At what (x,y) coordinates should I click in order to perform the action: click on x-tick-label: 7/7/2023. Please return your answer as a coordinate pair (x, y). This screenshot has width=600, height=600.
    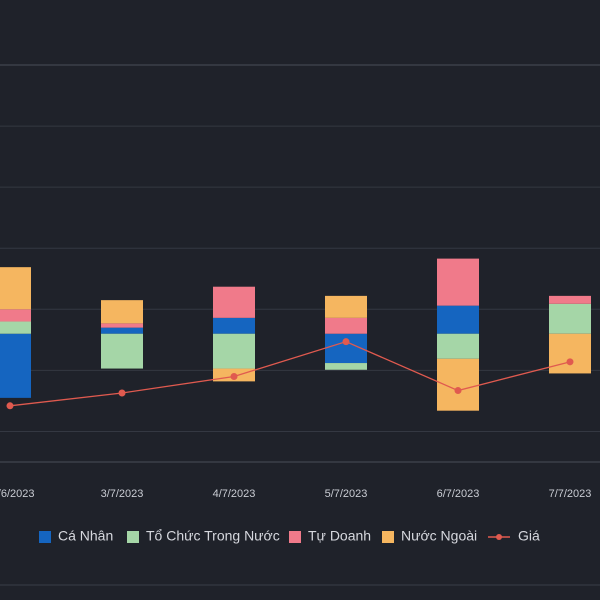
    Looking at the image, I should click on (570, 494).